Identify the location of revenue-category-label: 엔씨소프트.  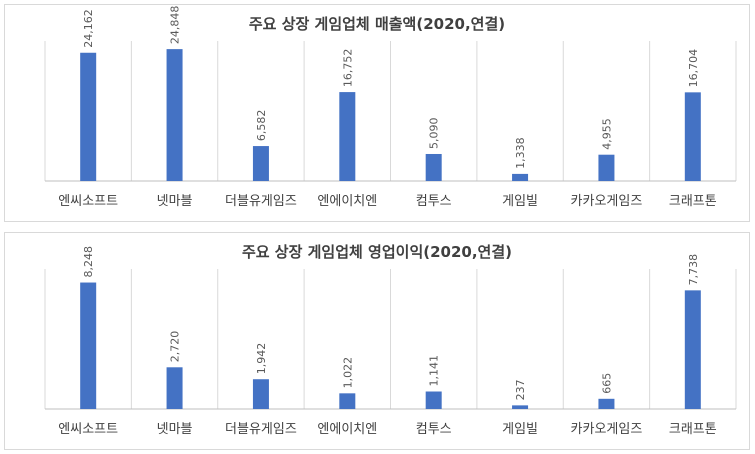
(88, 201).